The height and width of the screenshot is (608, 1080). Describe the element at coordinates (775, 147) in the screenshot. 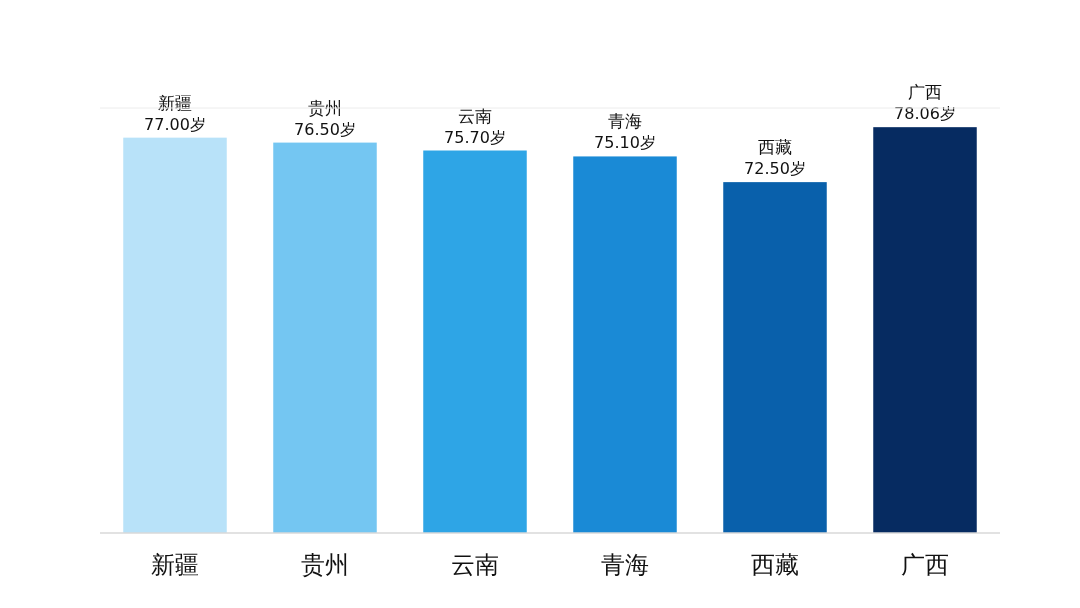

I see `category-label: 西藏` at that location.